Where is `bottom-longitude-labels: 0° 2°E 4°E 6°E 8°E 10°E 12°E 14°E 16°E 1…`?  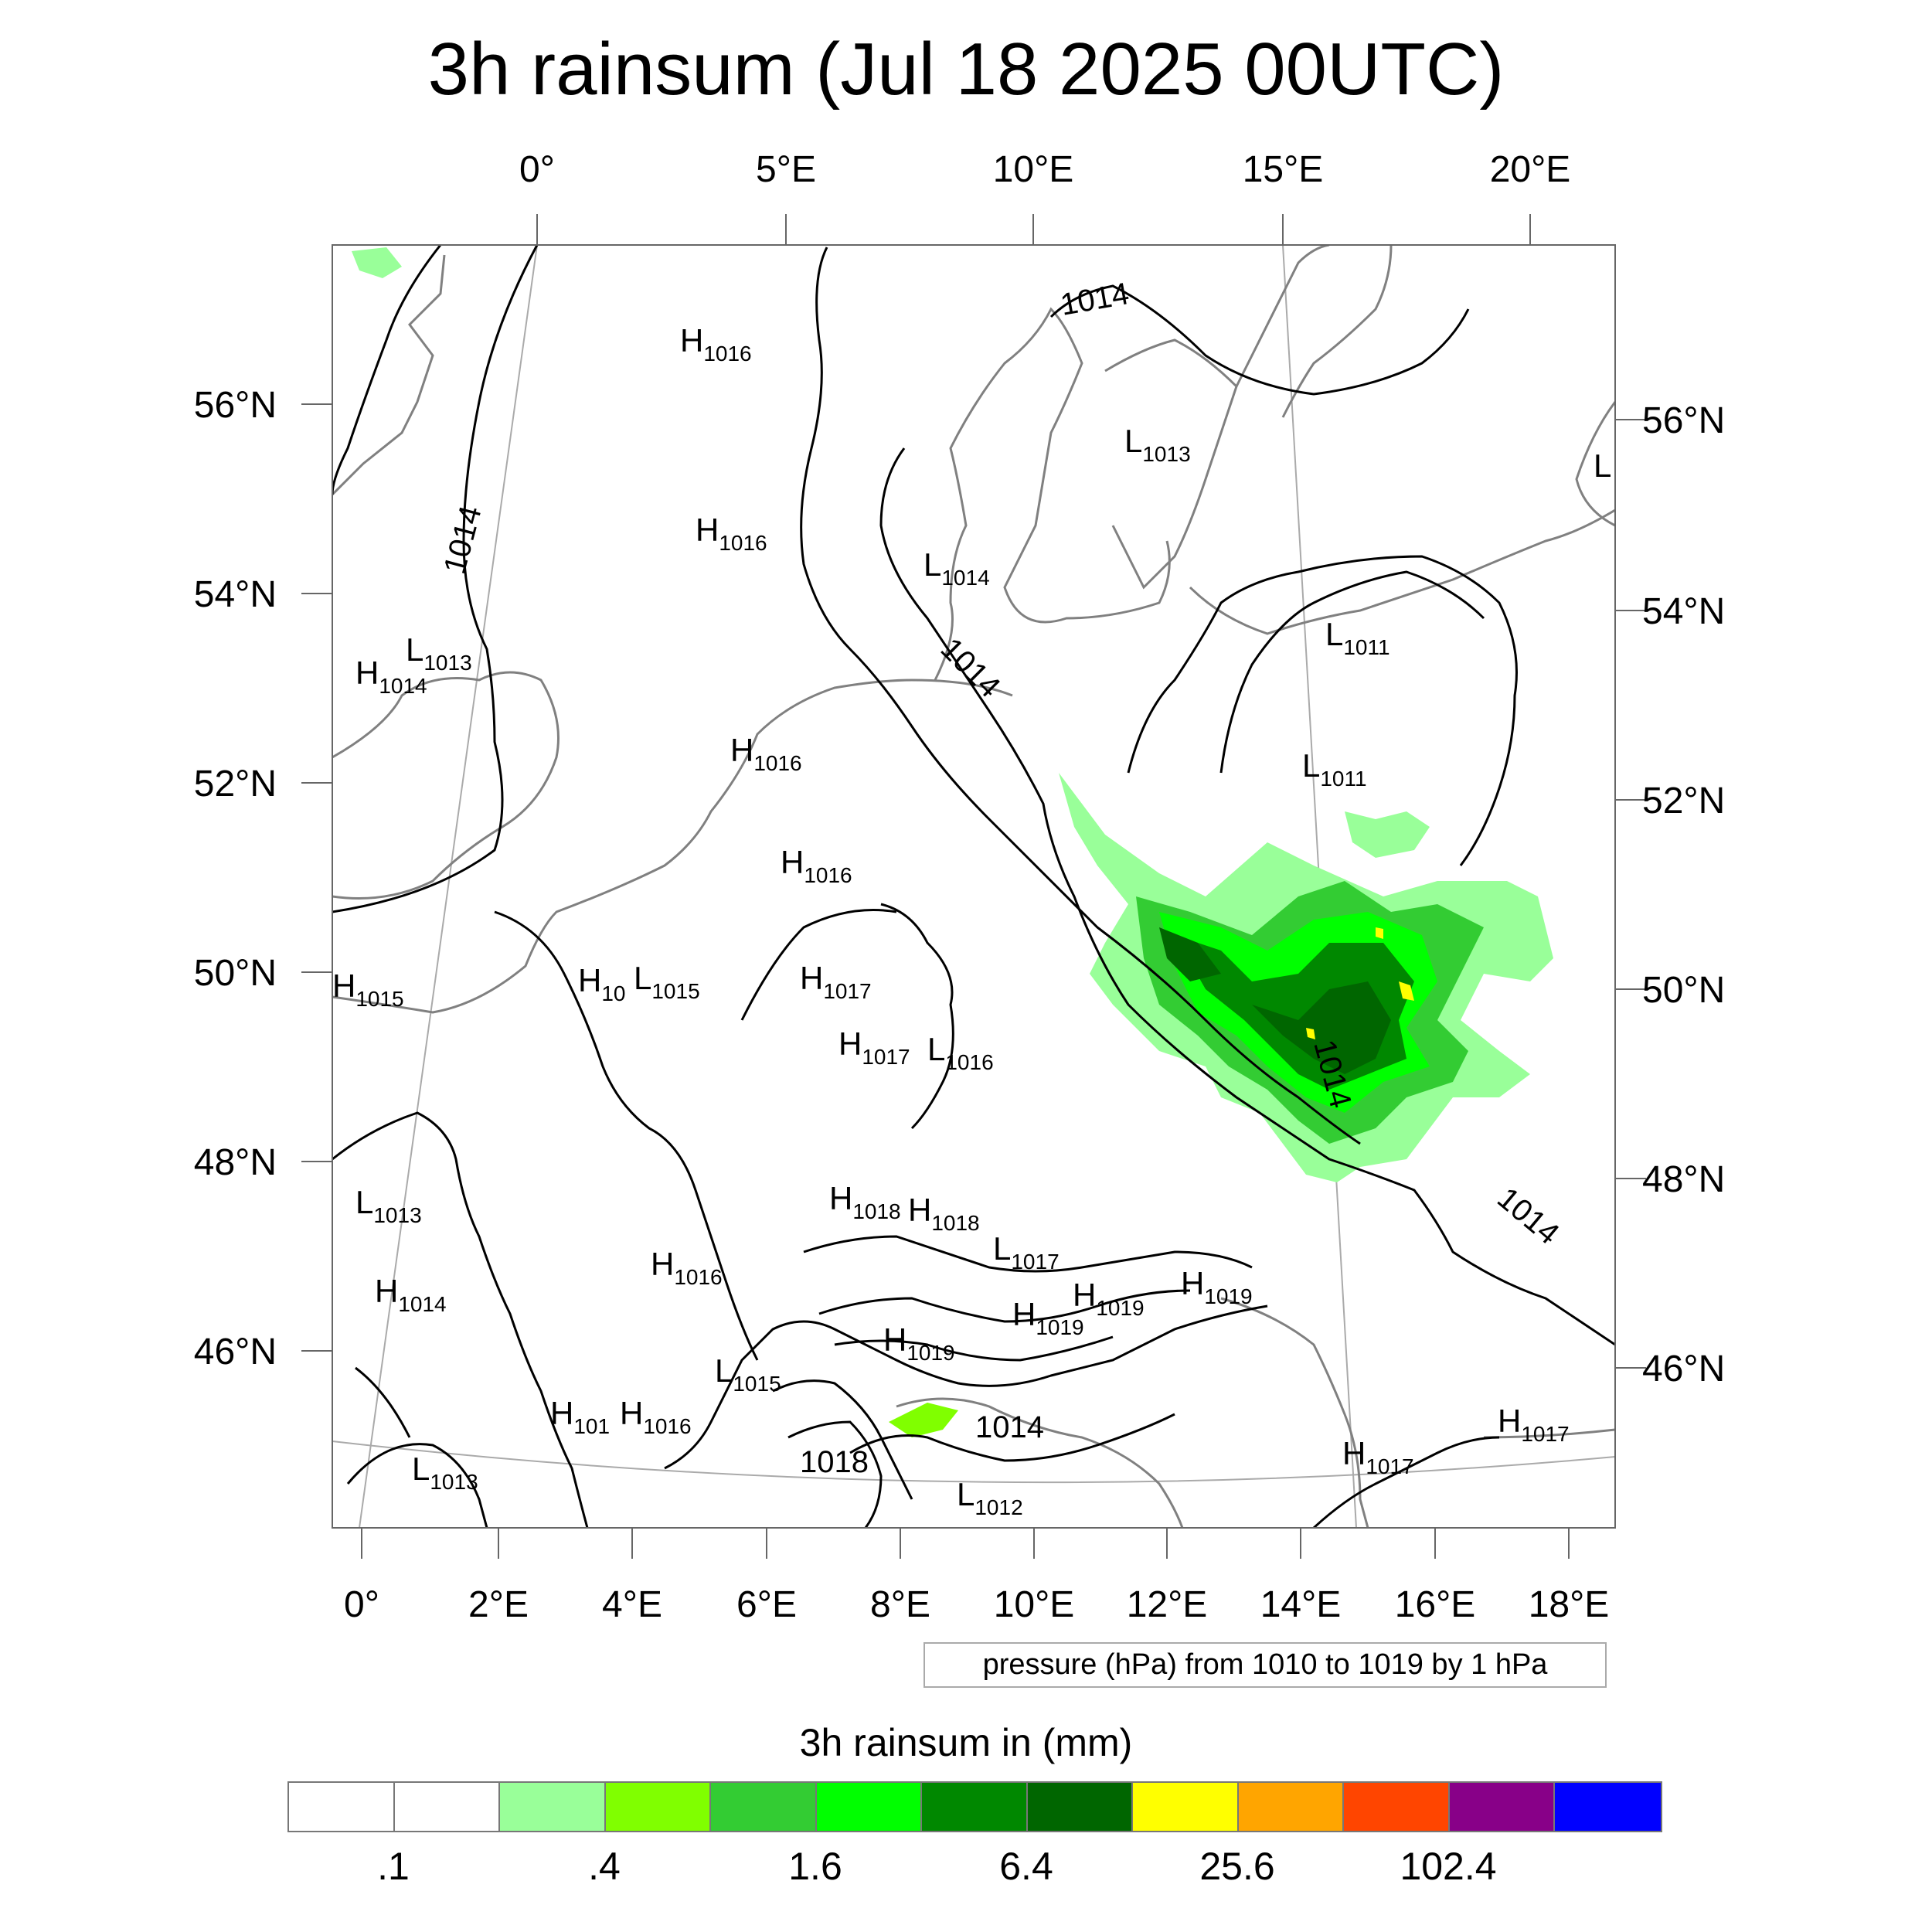
bottom-longitude-labels: 0° 2°E 4°E 6°E 8°E 10°E 12°E 14°E 16°E 1… is located at coordinates (977, 1604).